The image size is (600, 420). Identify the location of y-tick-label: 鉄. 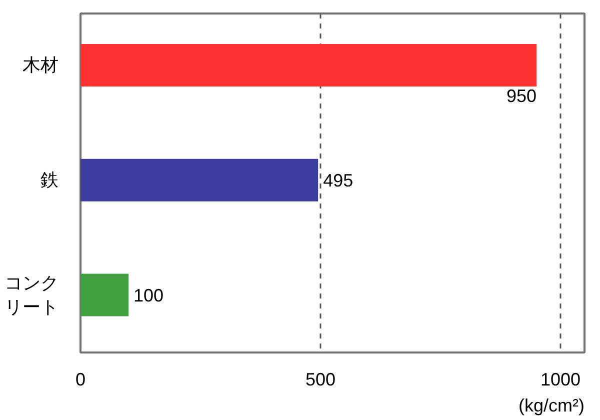
(49, 180).